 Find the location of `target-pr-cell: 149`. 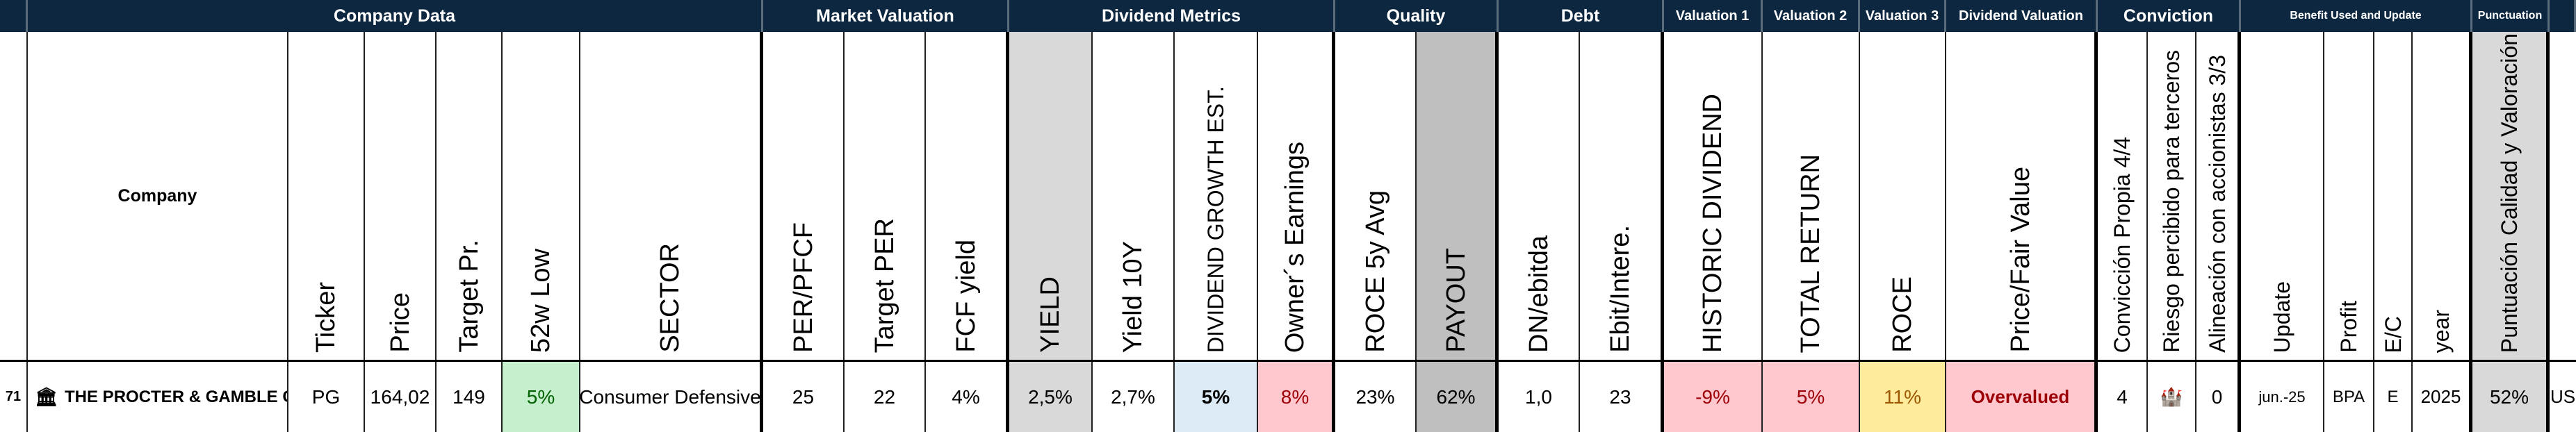

target-pr-cell: 149 is located at coordinates (470, 397).